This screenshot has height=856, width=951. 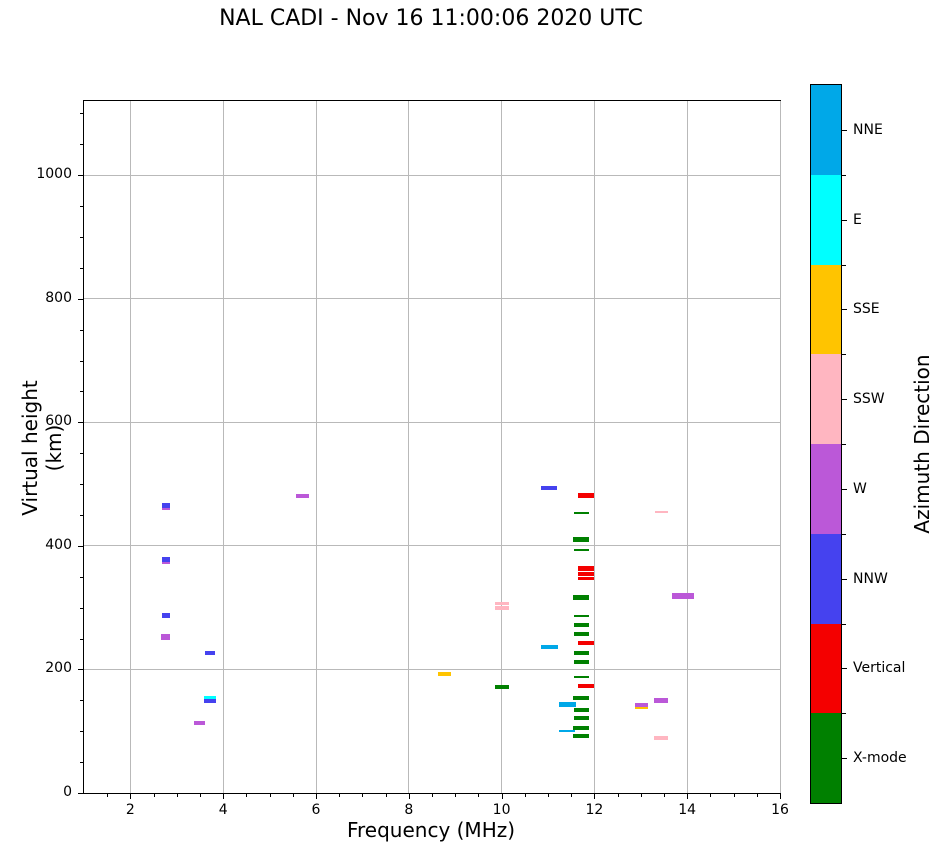 I want to click on colorbar-segment-w, so click(x=826, y=489).